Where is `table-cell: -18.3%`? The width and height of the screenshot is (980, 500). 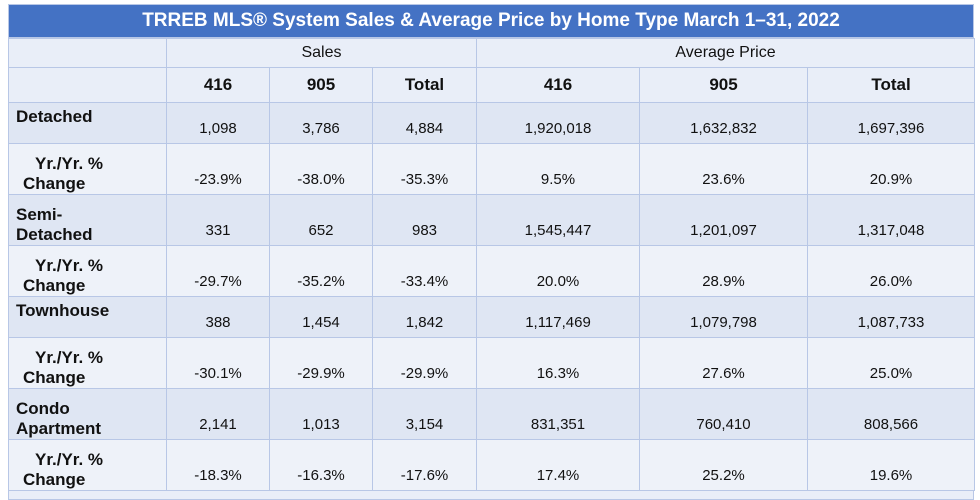 table-cell: -18.3% is located at coordinates (218, 465).